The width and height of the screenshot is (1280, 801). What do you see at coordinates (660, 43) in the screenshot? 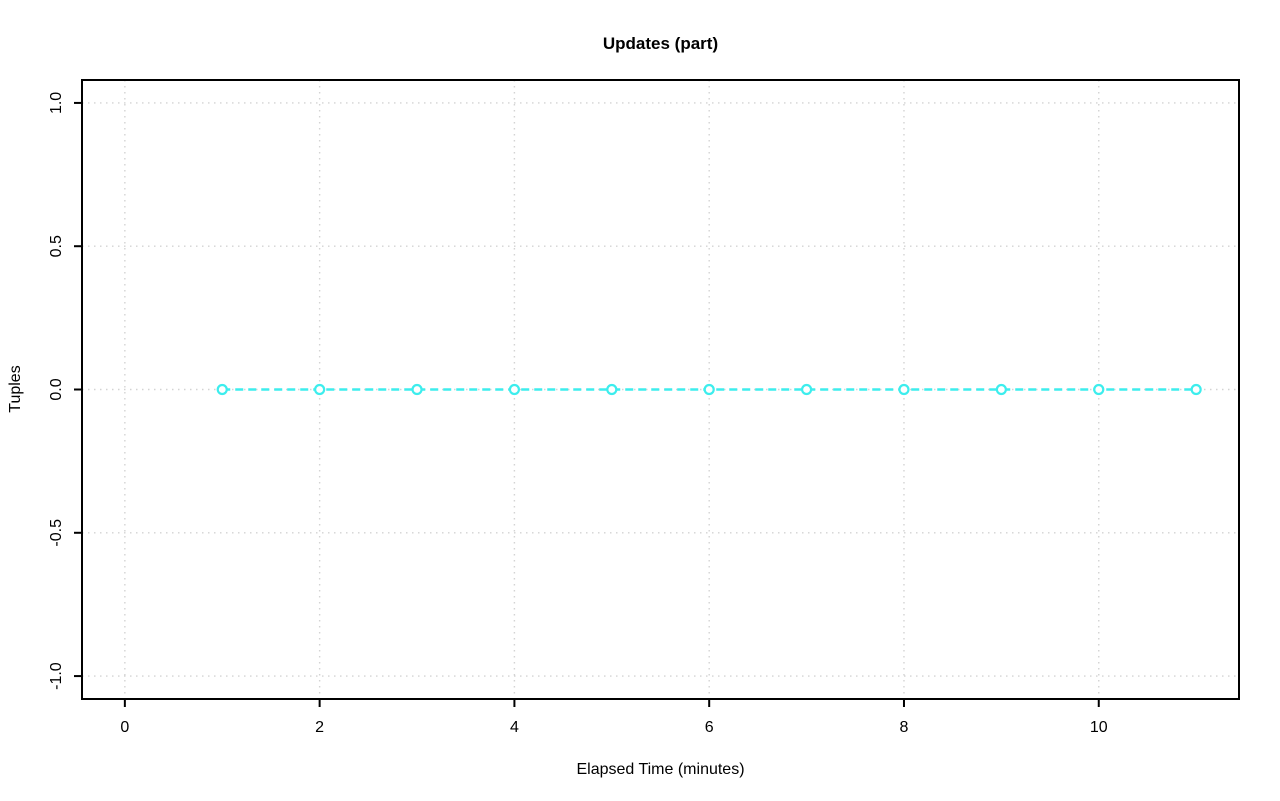
I see `chart-title: Updates (part)` at bounding box center [660, 43].